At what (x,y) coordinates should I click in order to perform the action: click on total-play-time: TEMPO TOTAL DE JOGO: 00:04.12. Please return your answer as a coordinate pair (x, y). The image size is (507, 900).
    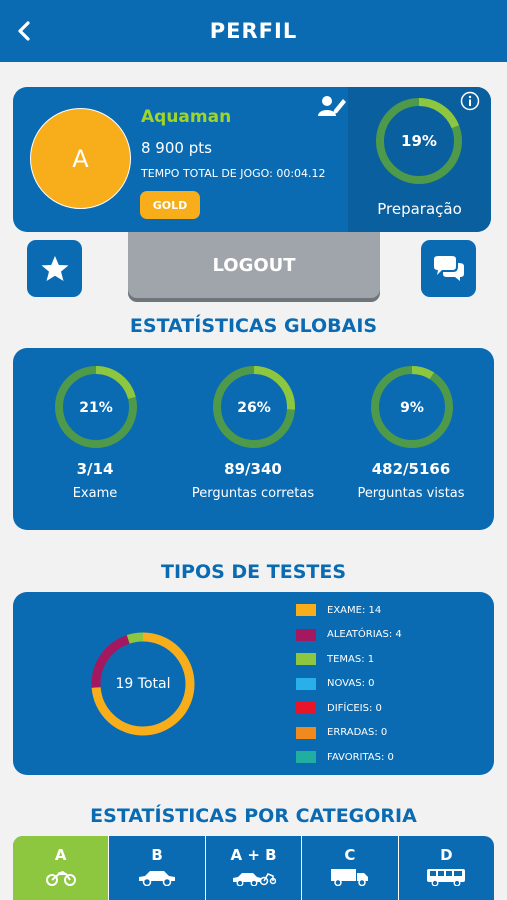
    Looking at the image, I should click on (233, 173).